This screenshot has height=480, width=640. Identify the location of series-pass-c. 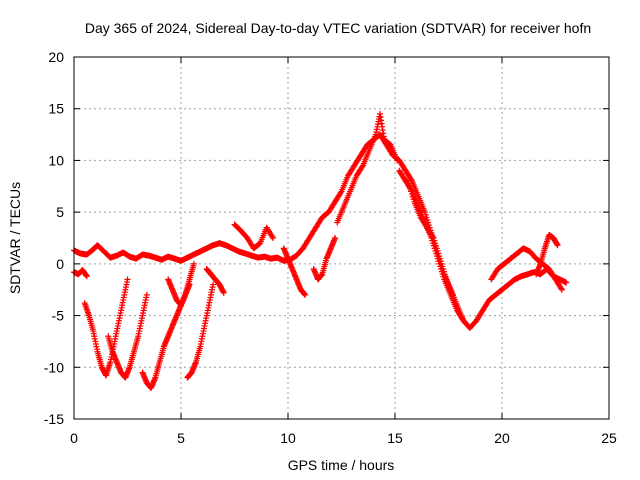
(166, 336).